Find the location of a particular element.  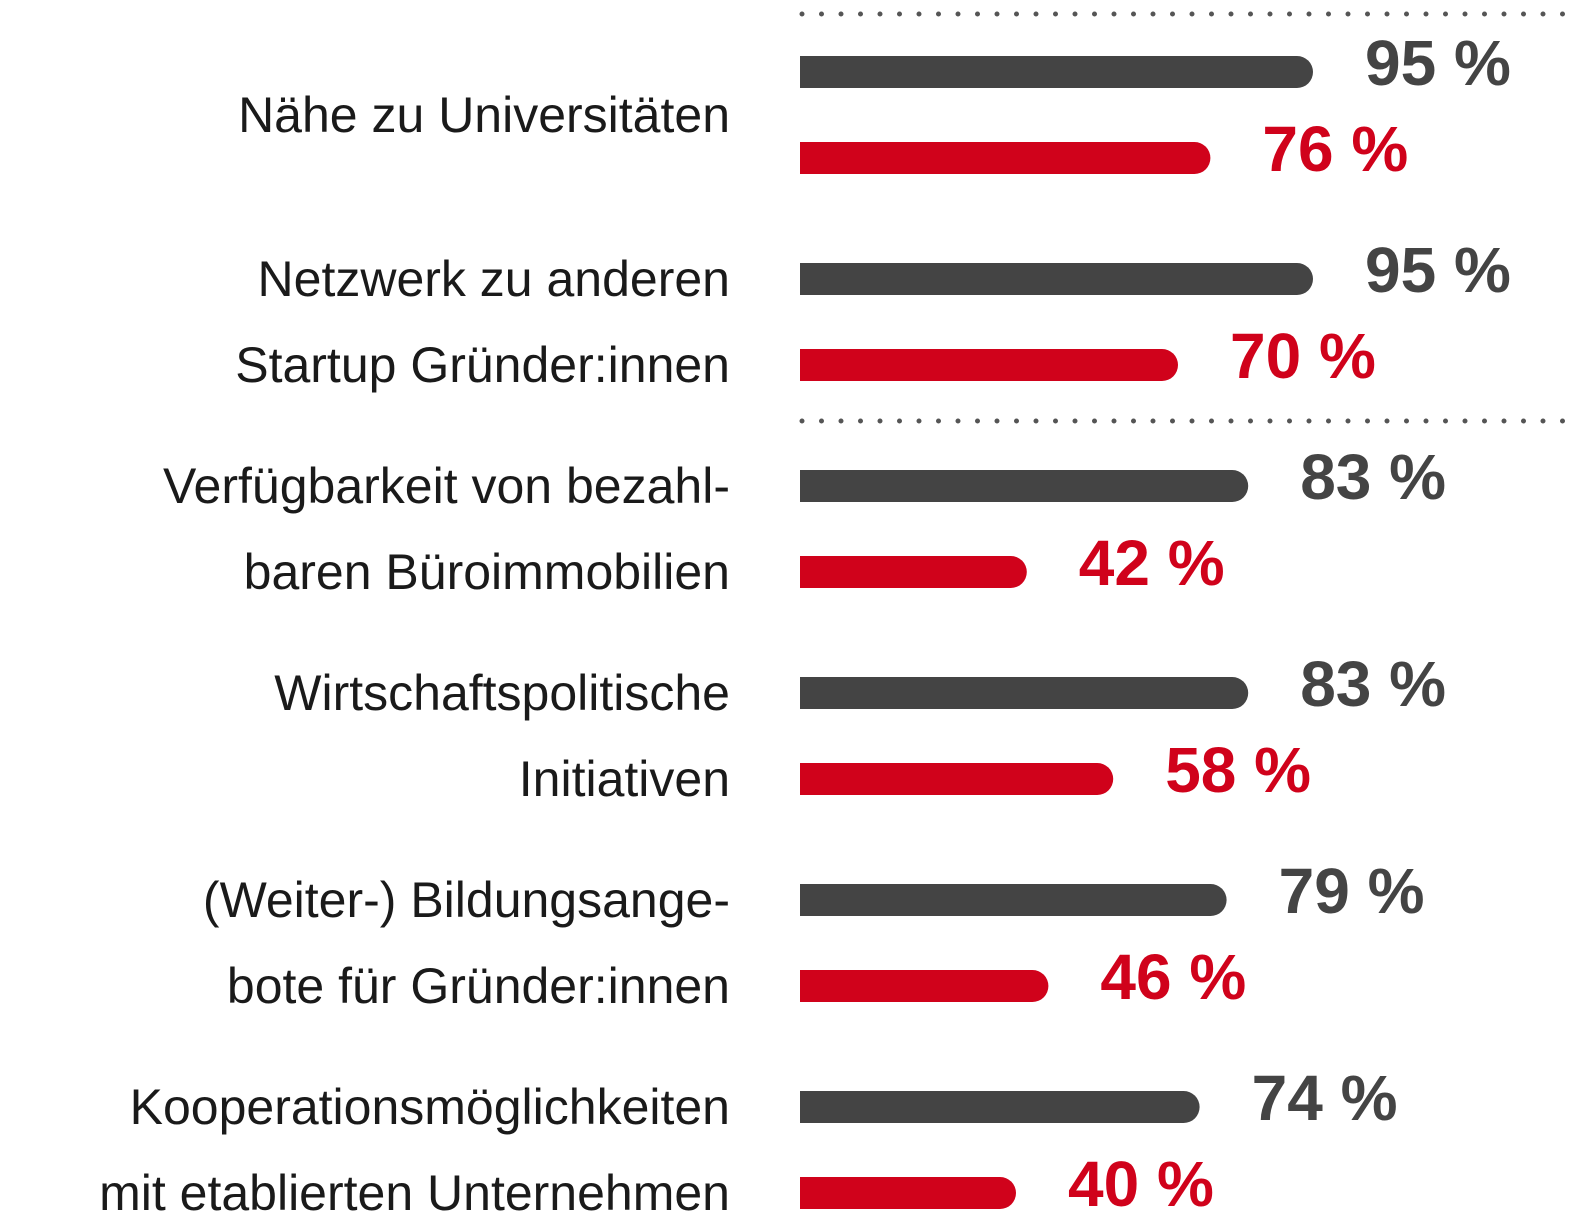

category-label: Verfügbarkeit von bezahl- is located at coordinates (446, 486).